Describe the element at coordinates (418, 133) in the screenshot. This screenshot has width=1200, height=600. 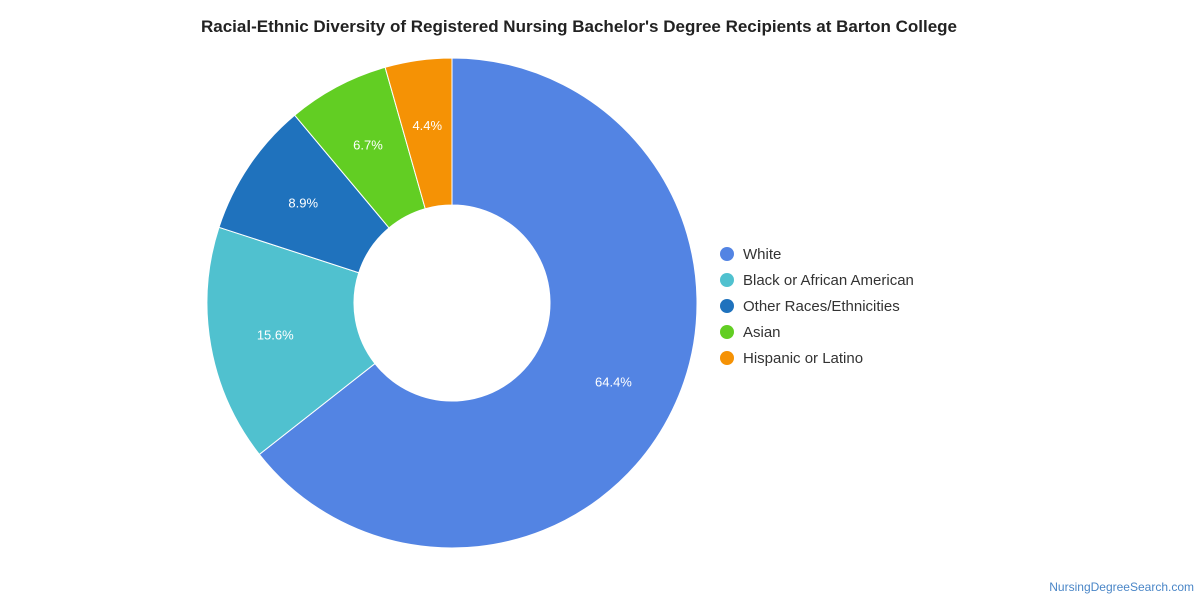
I see `slice-hispanic-or-latino` at that location.